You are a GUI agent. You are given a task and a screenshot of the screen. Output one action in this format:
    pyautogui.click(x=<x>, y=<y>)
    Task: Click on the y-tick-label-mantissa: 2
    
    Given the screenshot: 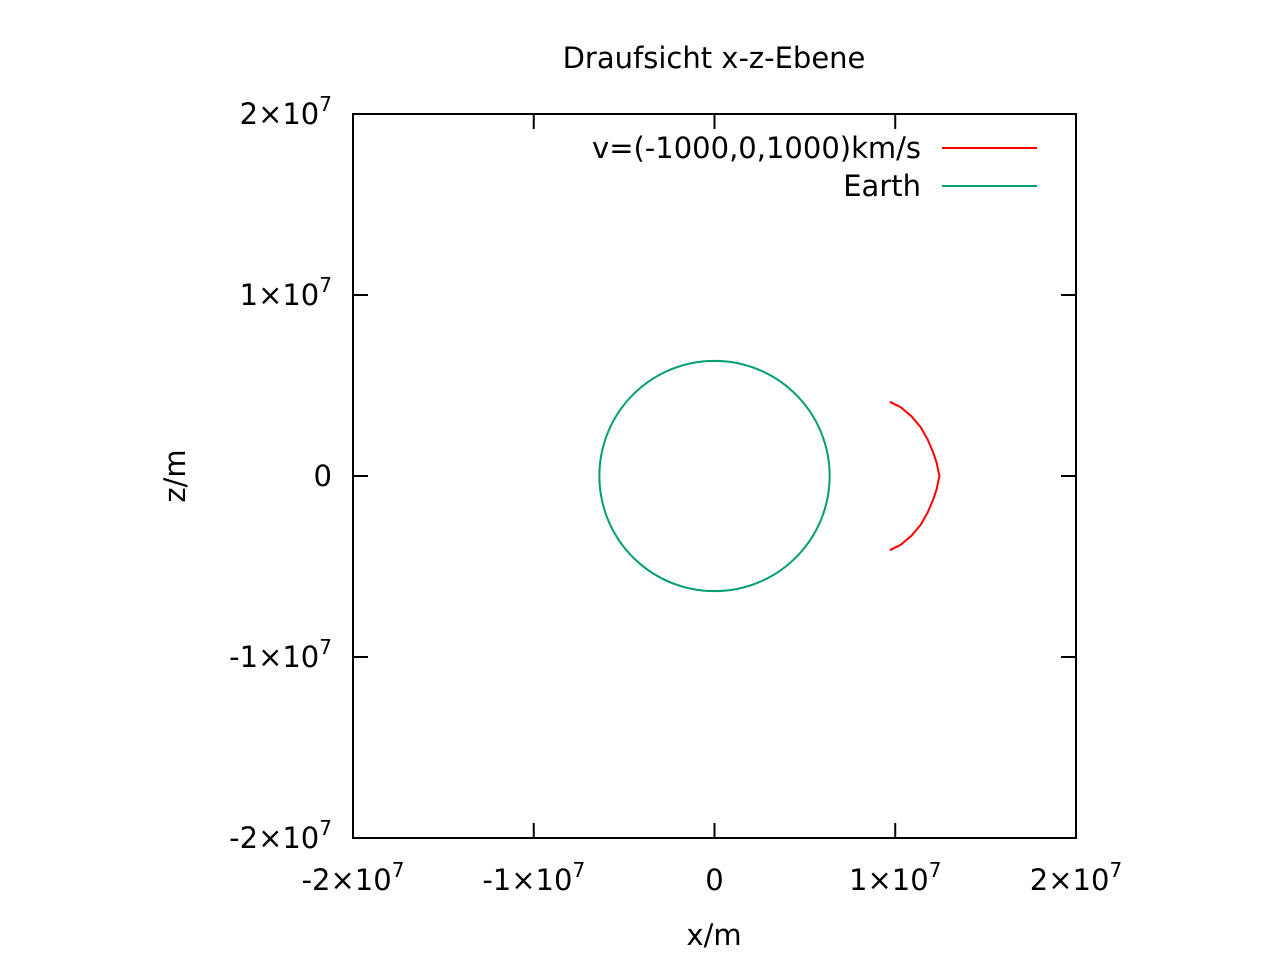 What is the action you would take?
    pyautogui.click(x=249, y=114)
    